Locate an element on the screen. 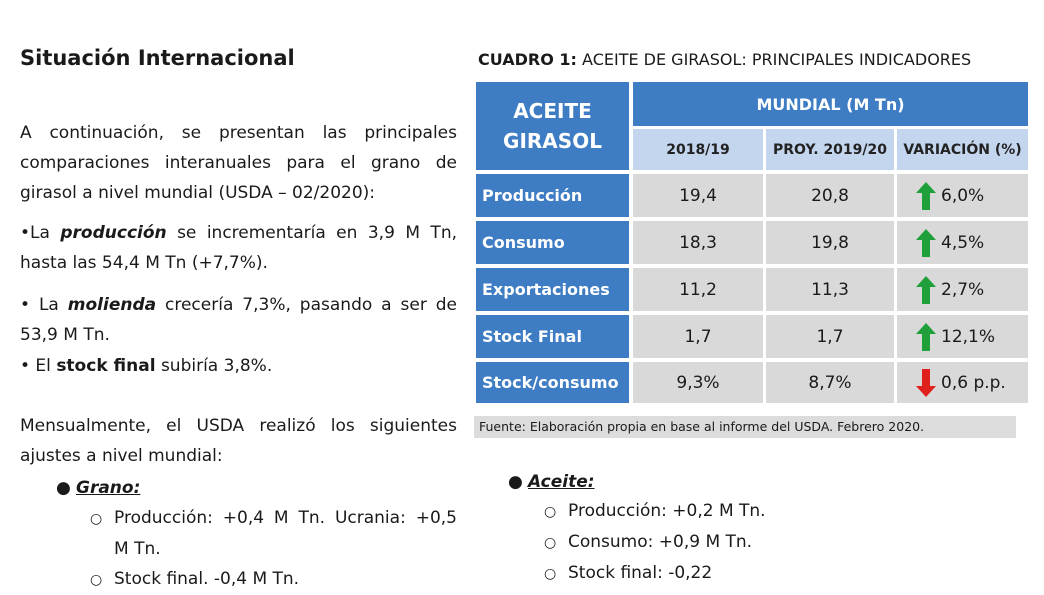  bullet-prefix: • La is located at coordinates (44, 305).